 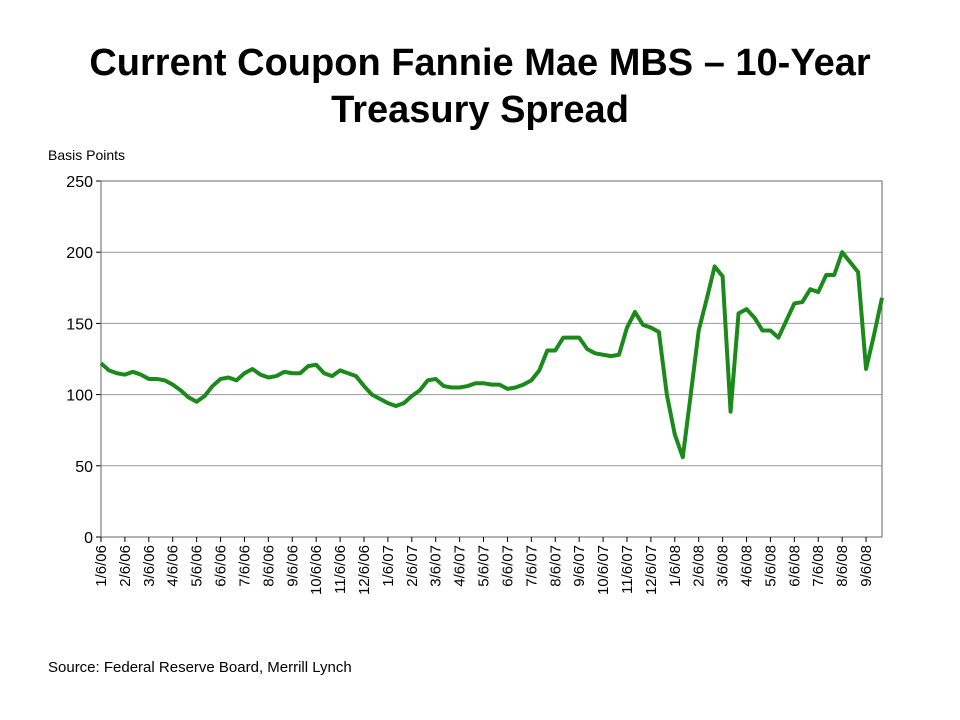 What do you see at coordinates (747, 566) in the screenshot?
I see `x-tick-label: 4/6/08` at bounding box center [747, 566].